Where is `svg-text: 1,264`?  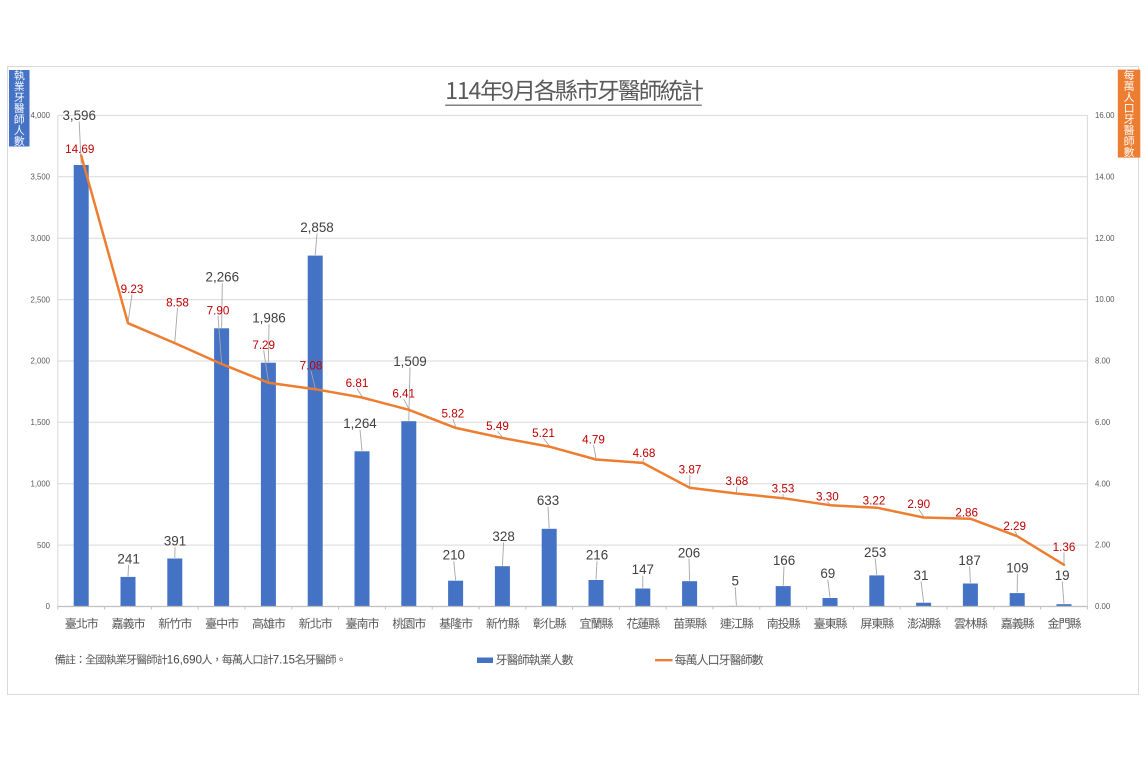 svg-text: 1,264 is located at coordinates (360, 423).